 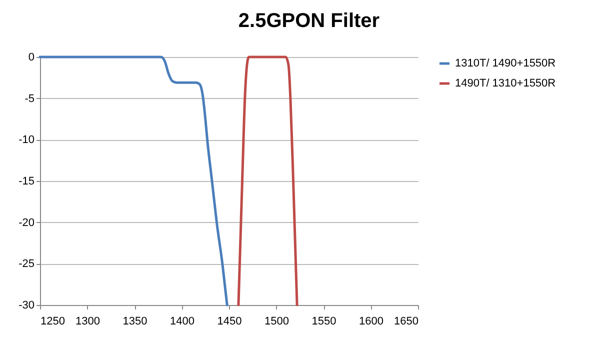 I want to click on legend-label: 1490T/ 1310+1550R, so click(x=505, y=84).